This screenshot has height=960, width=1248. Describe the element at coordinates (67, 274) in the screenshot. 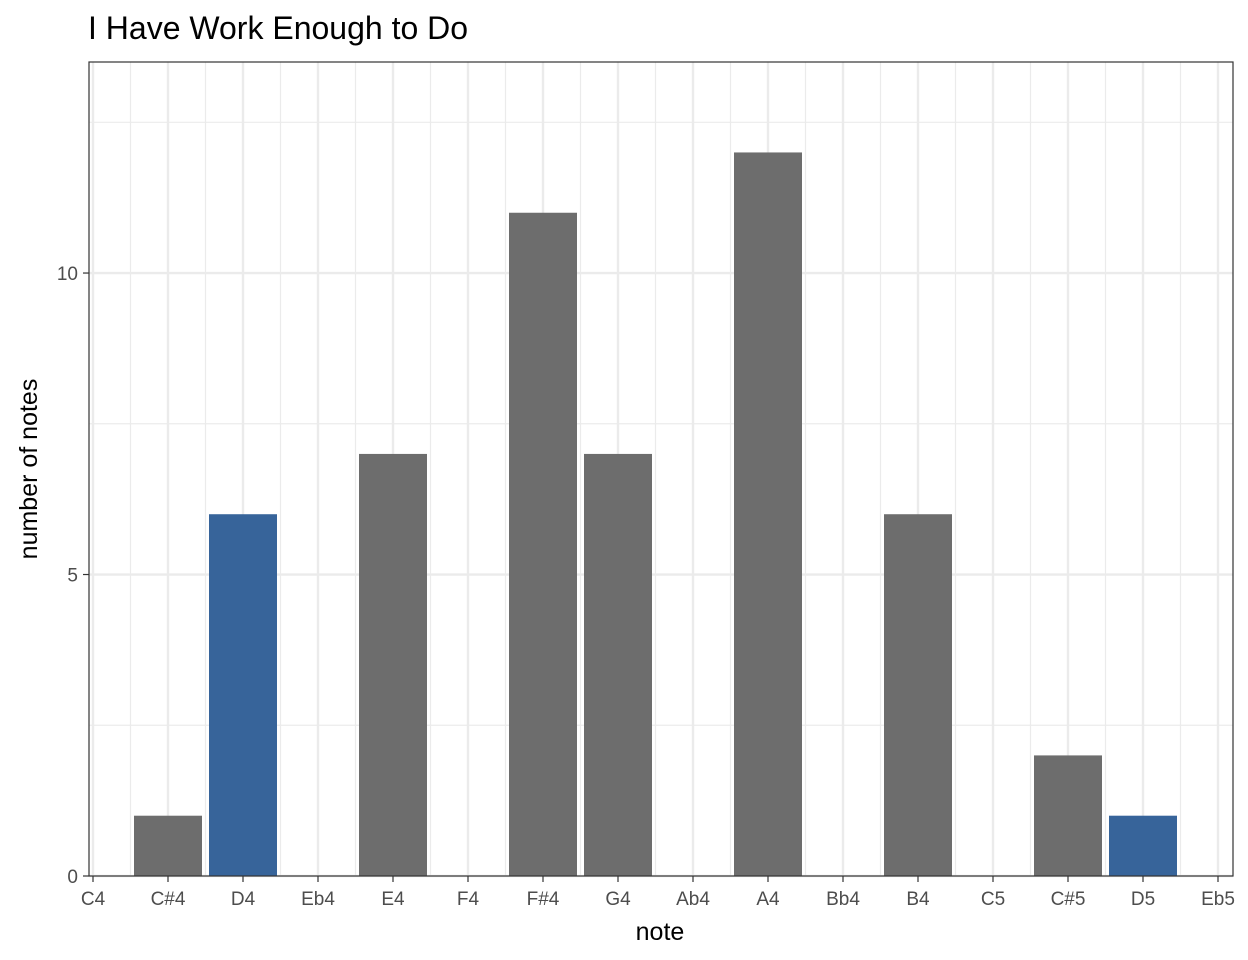

I see `y-tick-label: 10` at that location.